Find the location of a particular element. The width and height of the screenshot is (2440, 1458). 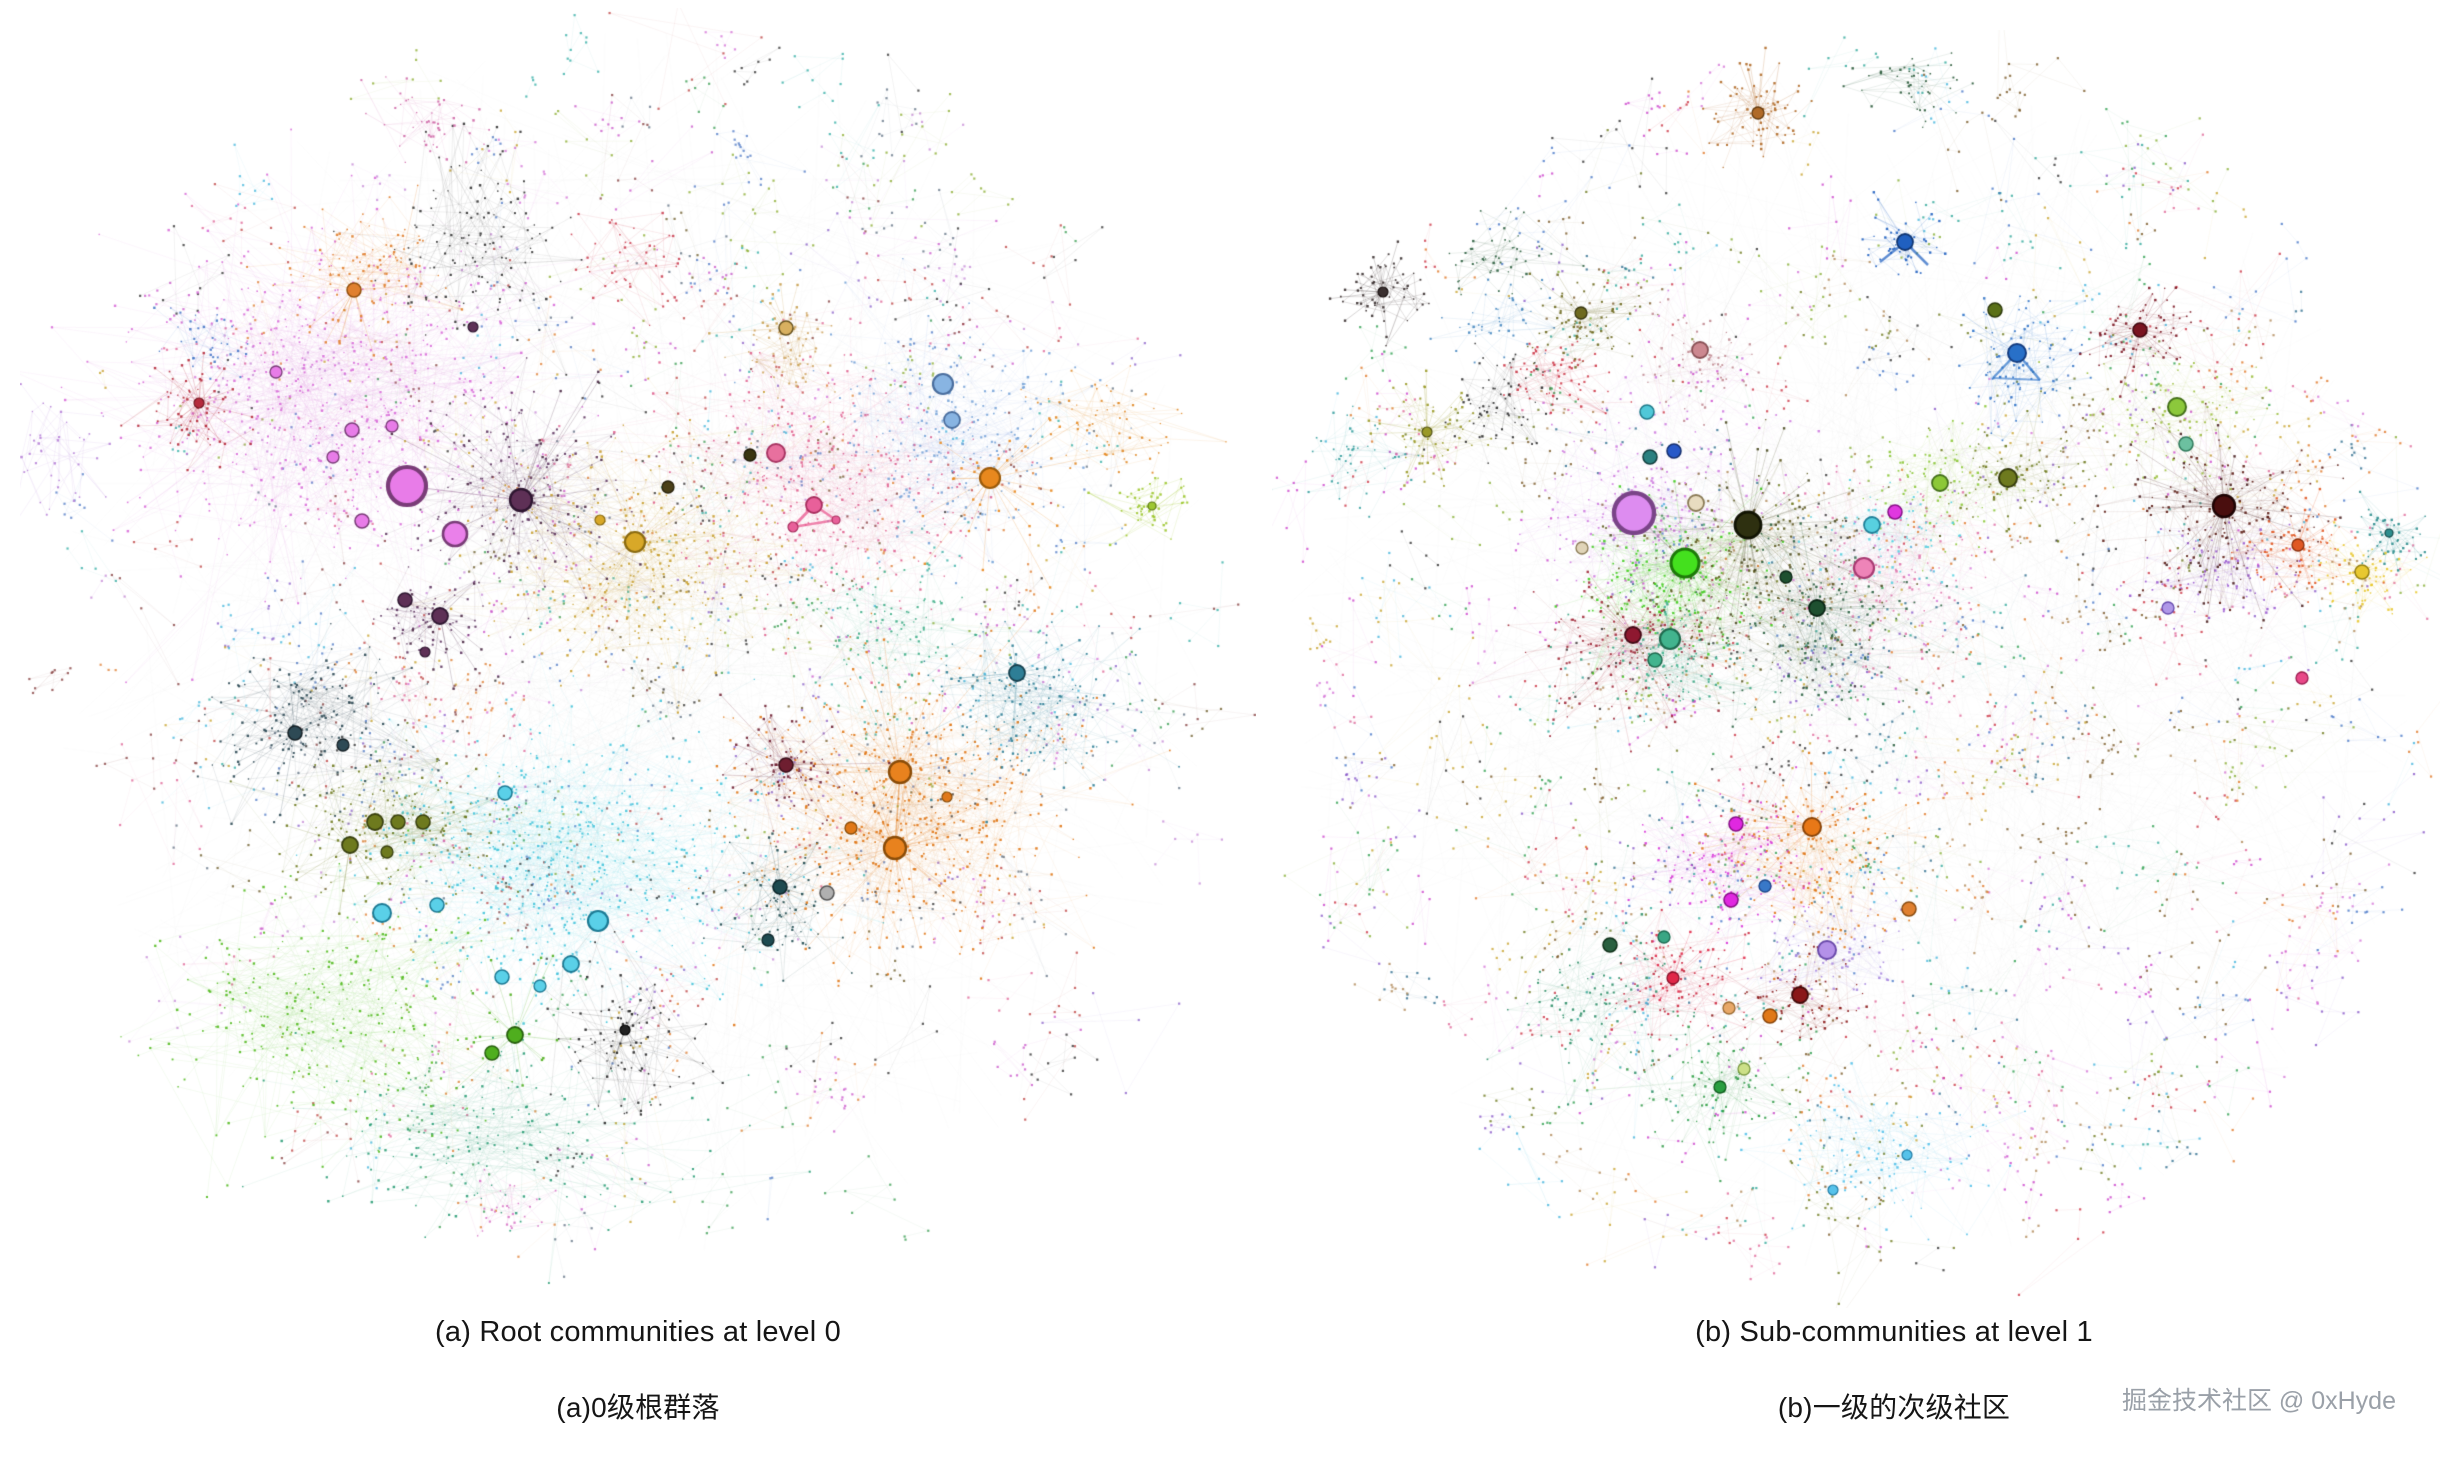

caption-b-english: (b) Sub-communities at level 1 is located at coordinates (1894, 1332).